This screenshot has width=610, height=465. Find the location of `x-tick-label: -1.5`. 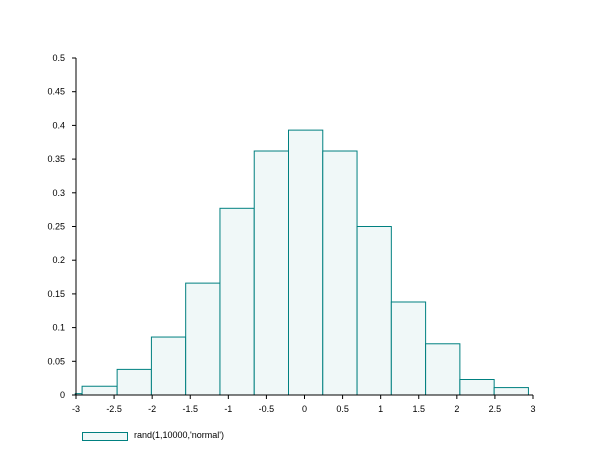

x-tick-label: -1.5 is located at coordinates (190, 409).